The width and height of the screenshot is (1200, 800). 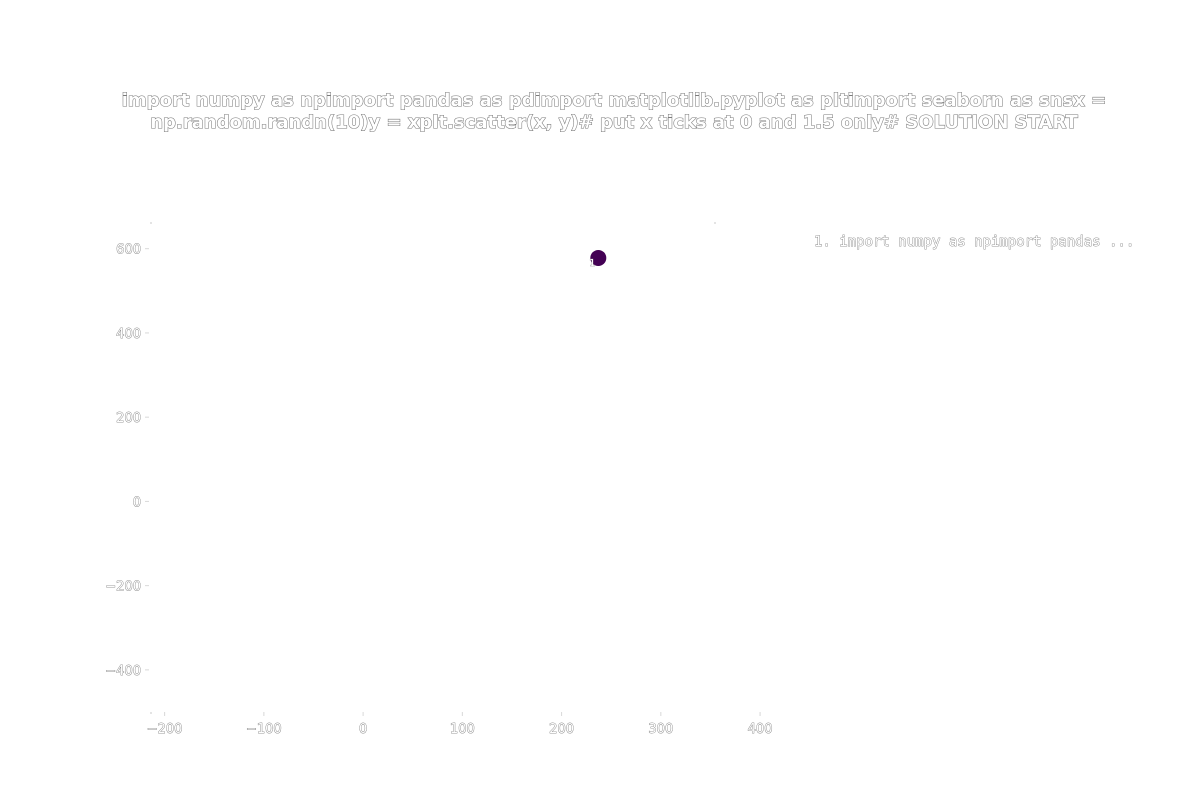 What do you see at coordinates (760, 729) in the screenshot?
I see `x-tick-label: 400` at bounding box center [760, 729].